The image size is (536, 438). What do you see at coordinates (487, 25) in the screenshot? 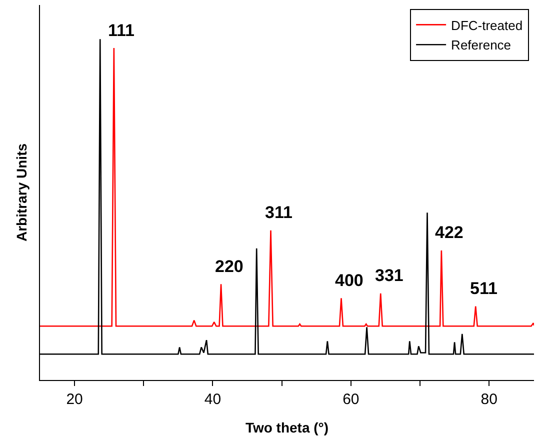
I see `legend-label: DFC-treated` at bounding box center [487, 25].